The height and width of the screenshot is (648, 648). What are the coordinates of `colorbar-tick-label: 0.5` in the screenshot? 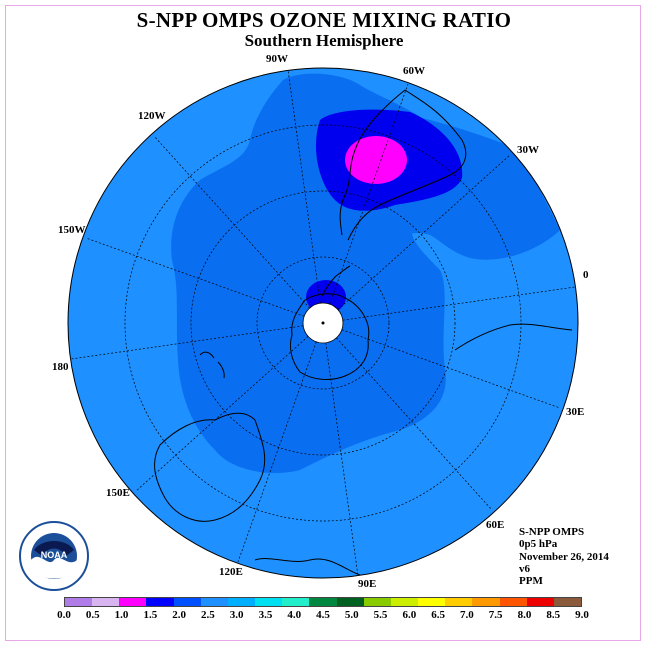 It's located at (92, 615).